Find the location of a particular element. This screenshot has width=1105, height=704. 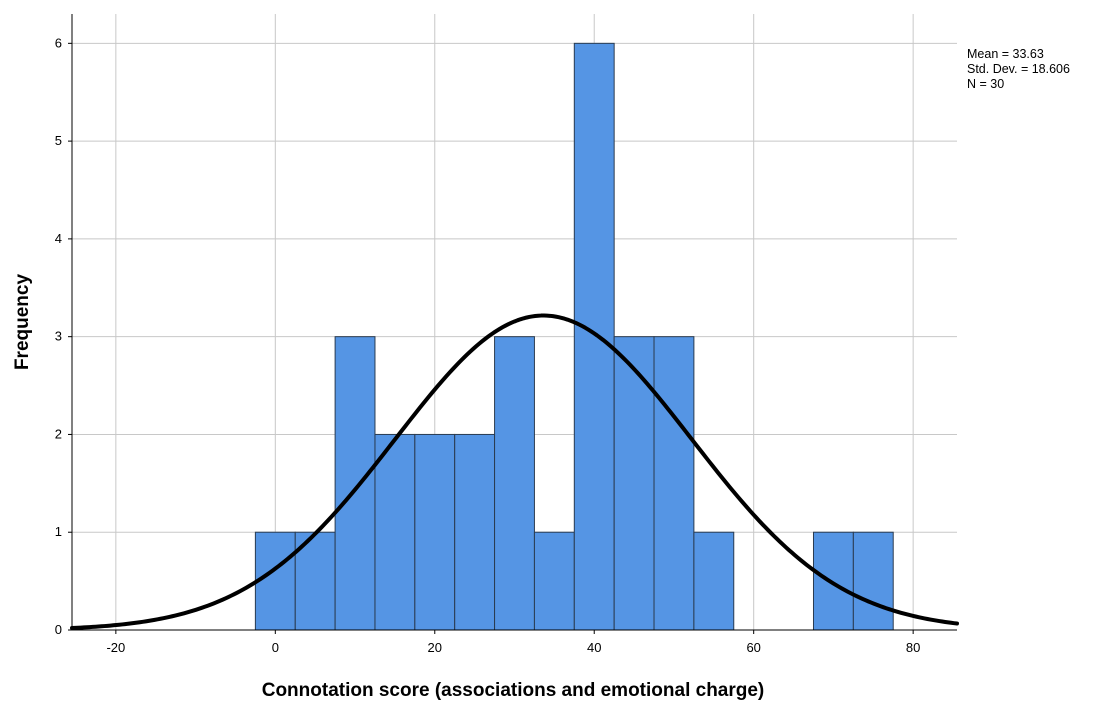

stats-mean: Mean = 33.63 is located at coordinates (1005, 54).